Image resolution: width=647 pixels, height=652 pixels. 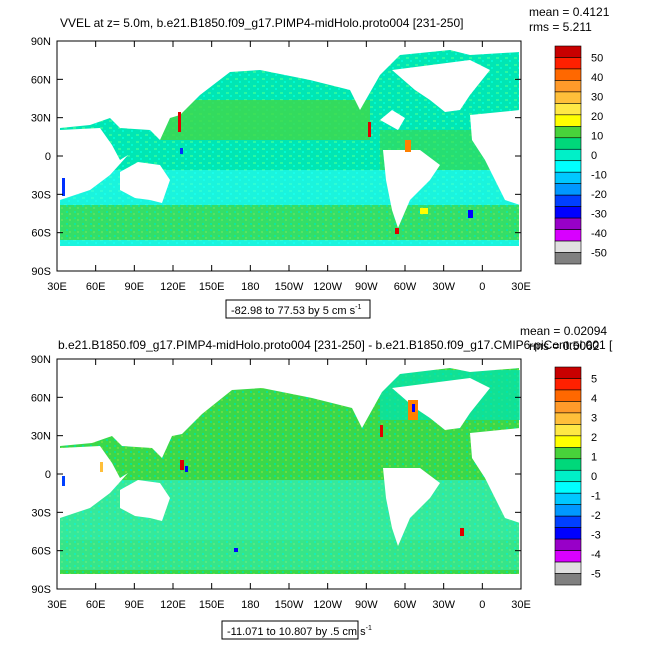 I want to click on panel-2-rms: rms = 0.5062, so click(x=564, y=346).